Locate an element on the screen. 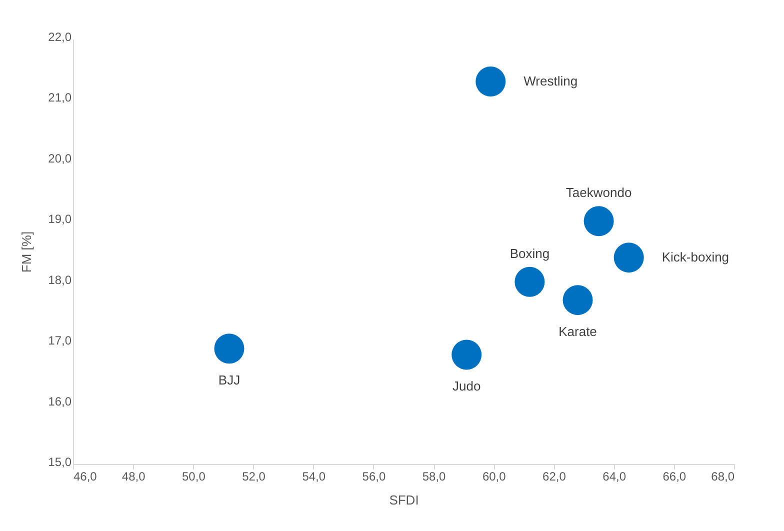  y-tick-label: 18,0 is located at coordinates (60, 279).